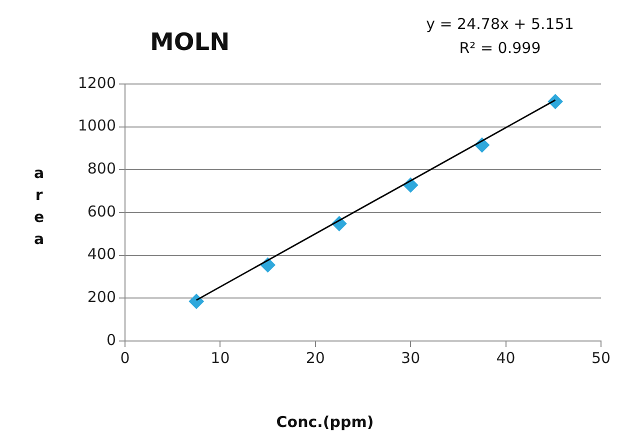  What do you see at coordinates (125, 357) in the screenshot?
I see `x-tick-label: 0` at bounding box center [125, 357].